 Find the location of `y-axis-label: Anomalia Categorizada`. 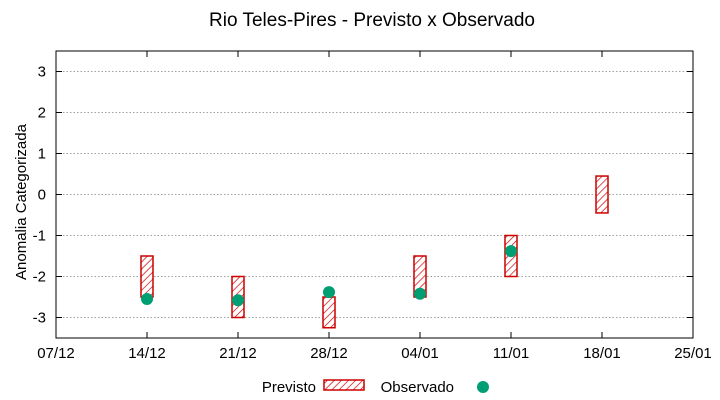

y-axis-label: Anomalia Categorizada is located at coordinates (21, 201).